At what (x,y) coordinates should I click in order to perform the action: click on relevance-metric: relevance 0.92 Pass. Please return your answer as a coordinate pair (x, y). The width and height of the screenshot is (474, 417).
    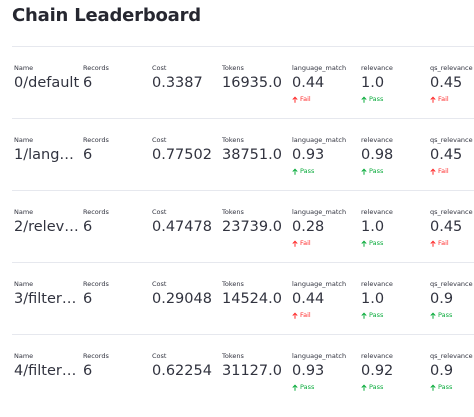
    Looking at the image, I should click on (393, 371).